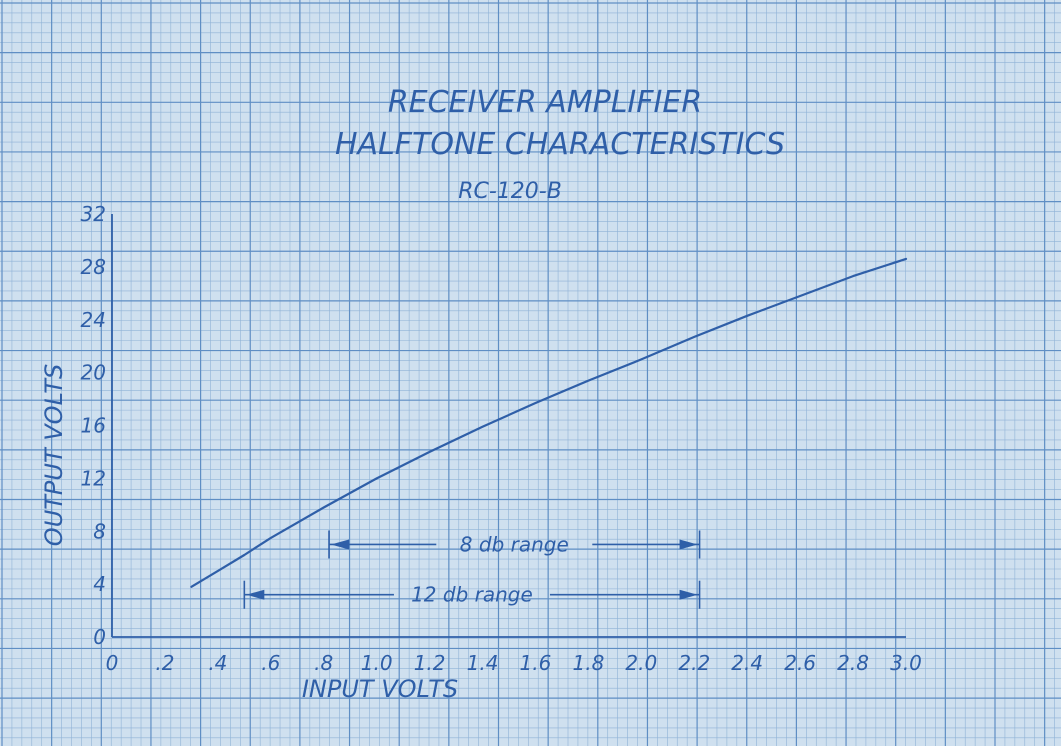 The width and height of the screenshot is (1061, 746). I want to click on x-tick-label: 1.8, so click(588, 663).